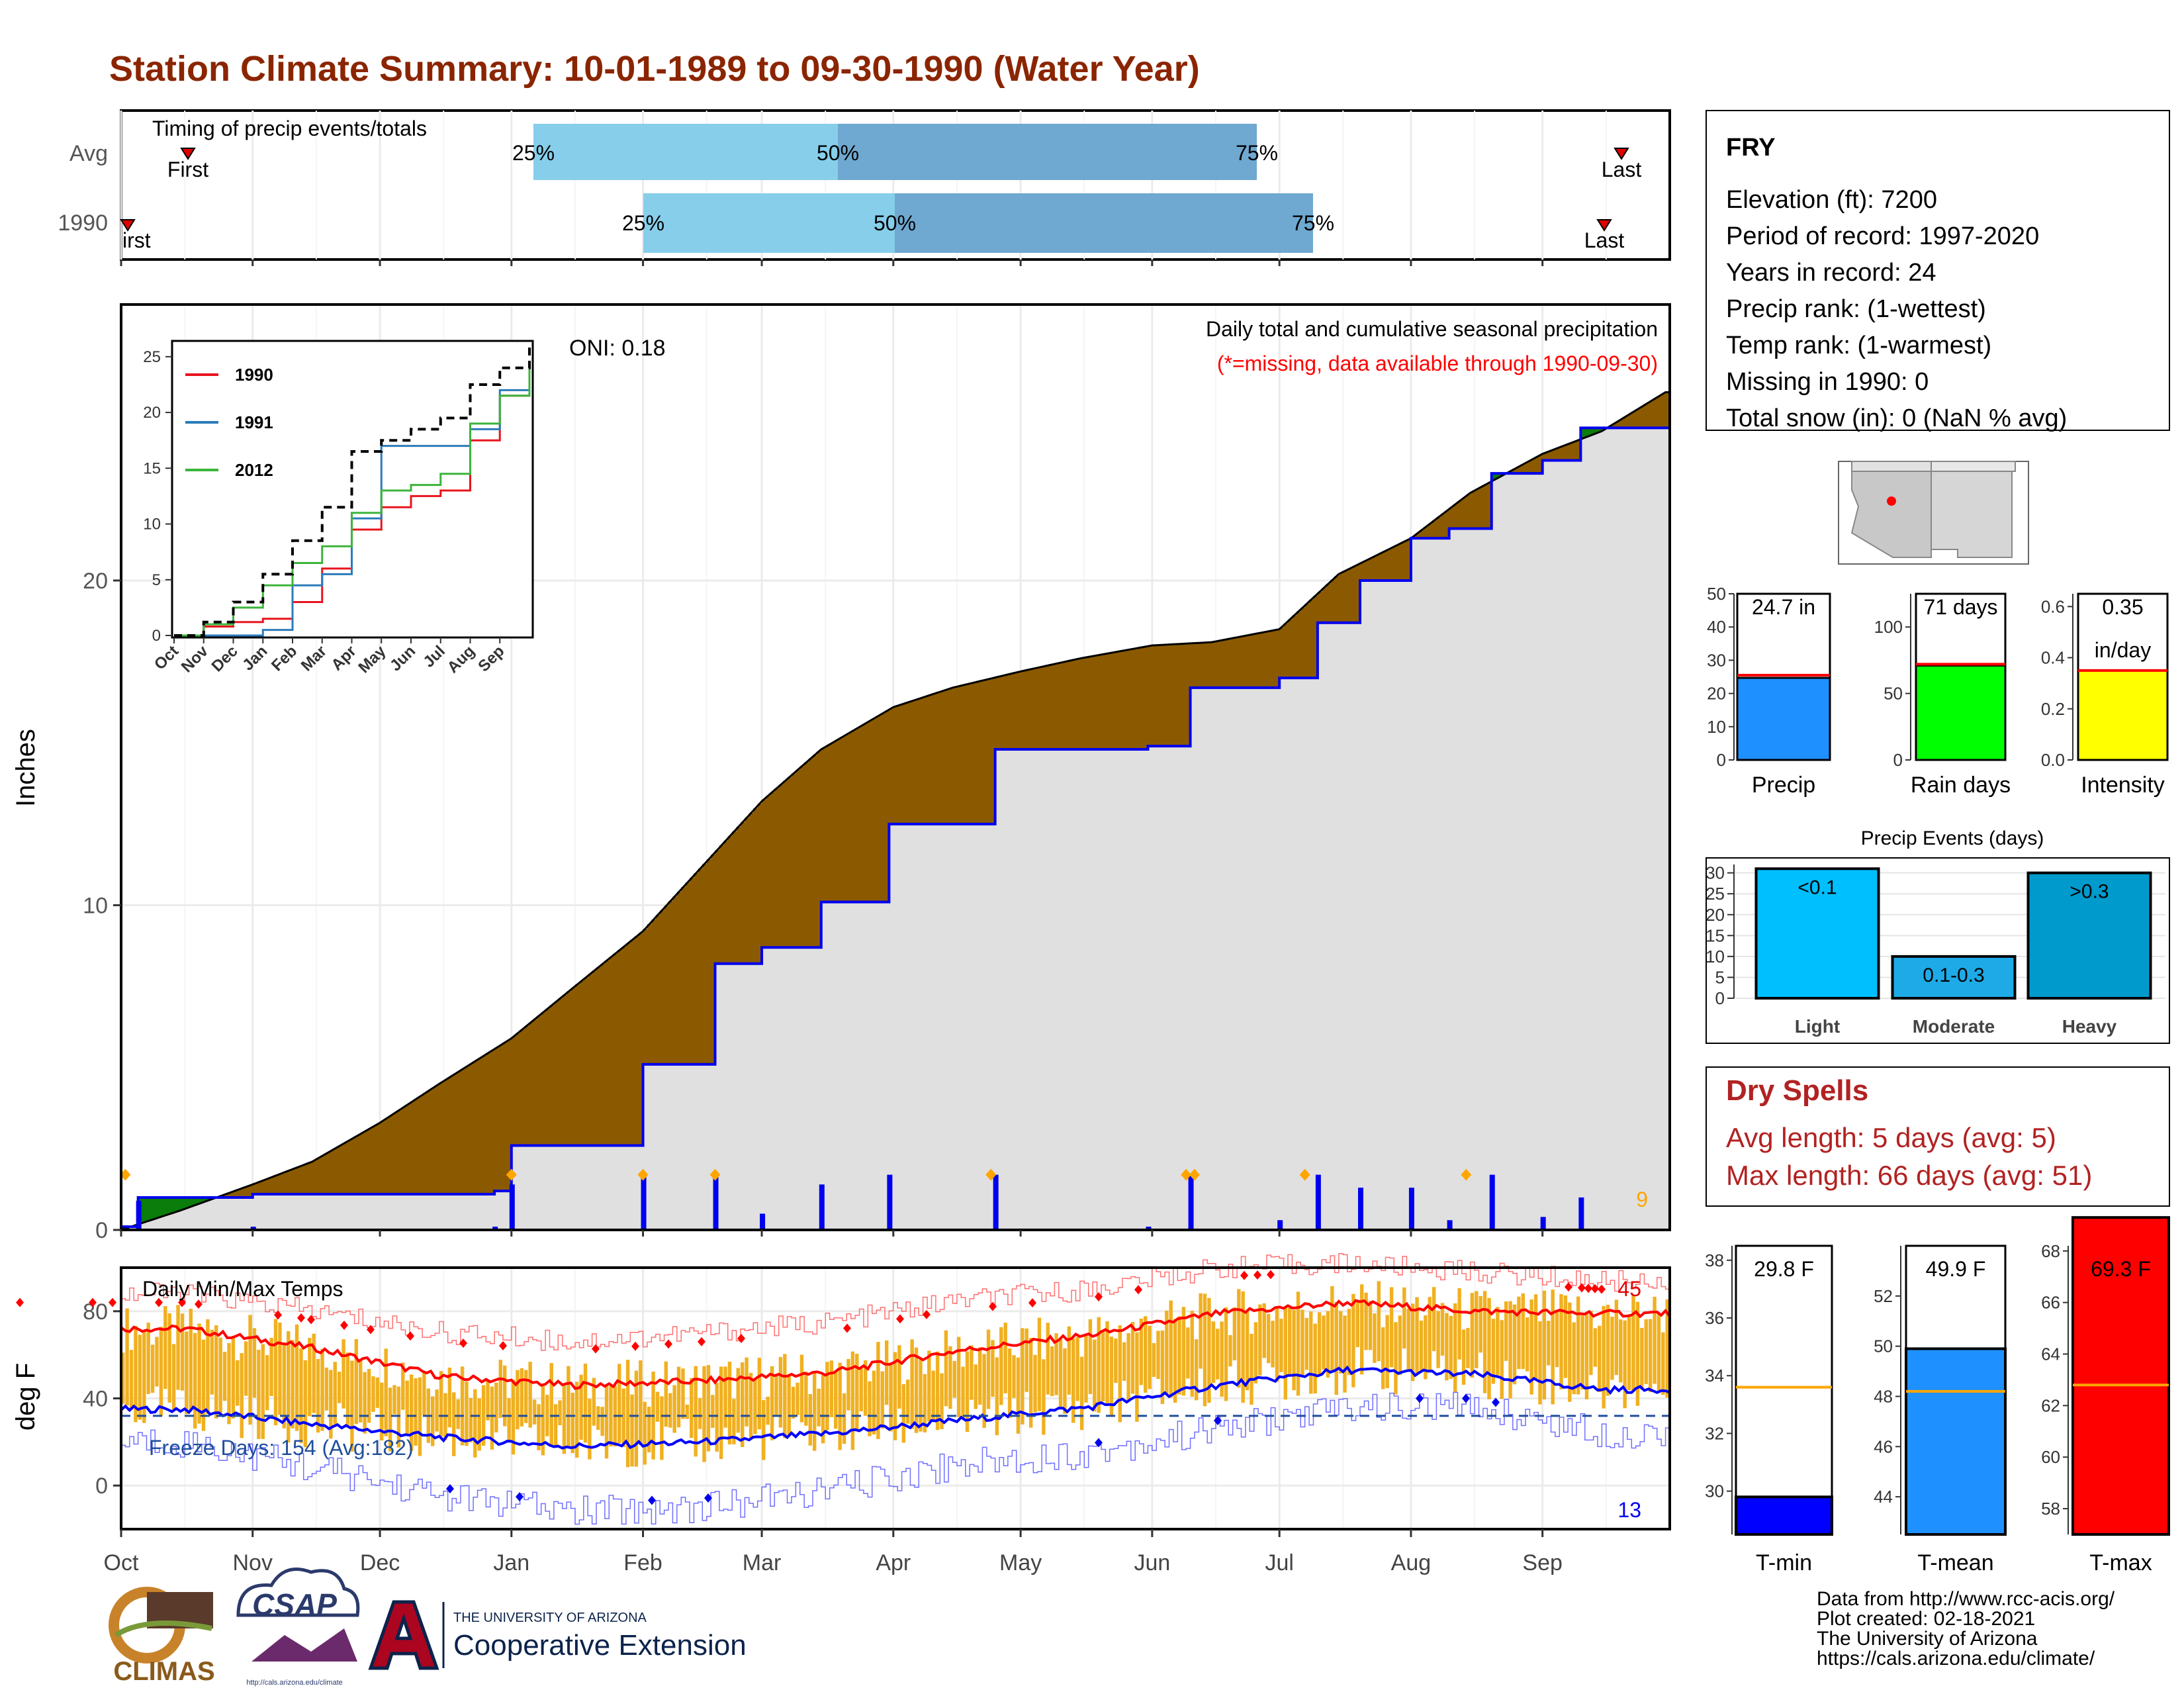 This screenshot has width=2184, height=1688. Describe the element at coordinates (1715, 915) in the screenshot. I see `events-ytick-label: 20` at that location.